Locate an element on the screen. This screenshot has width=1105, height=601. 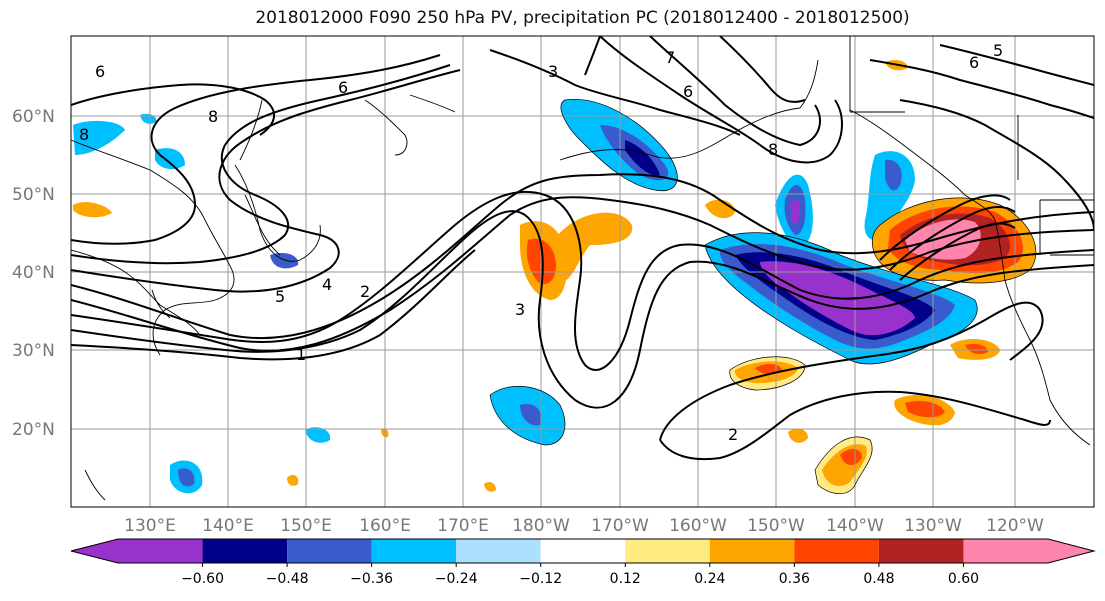
lon-tick-label: 170°E is located at coordinates (463, 526).